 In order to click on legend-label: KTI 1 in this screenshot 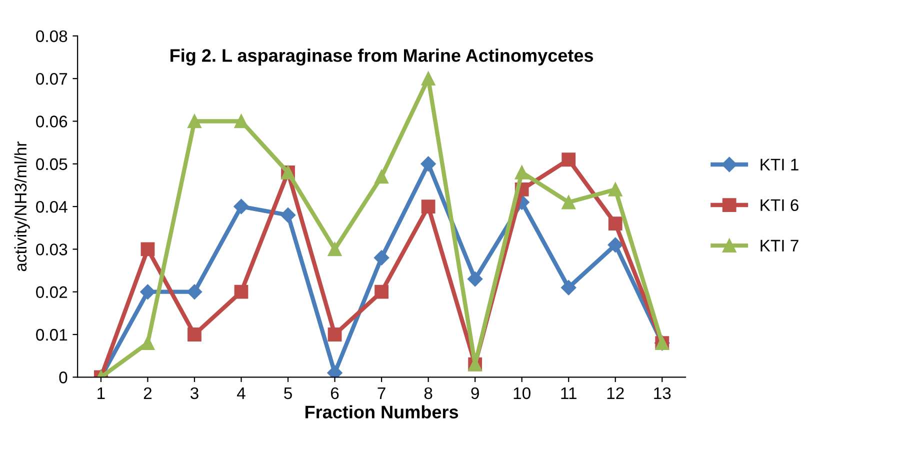, I will do `click(779, 164)`.